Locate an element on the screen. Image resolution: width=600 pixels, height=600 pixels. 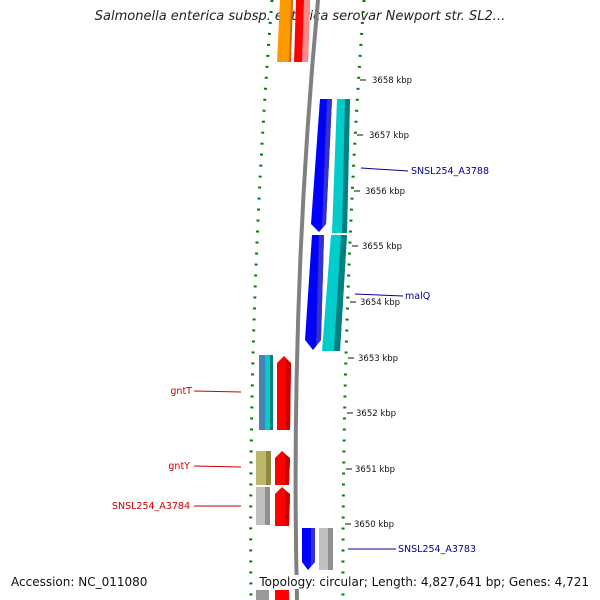
gene-malq-cyan is located at coordinates (334, 293).